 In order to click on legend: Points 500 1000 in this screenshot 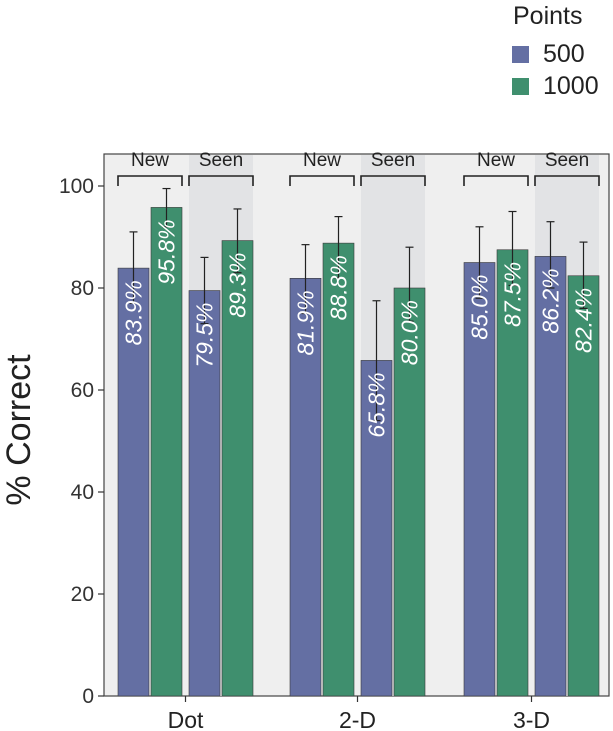, I will do `click(555, 51)`.